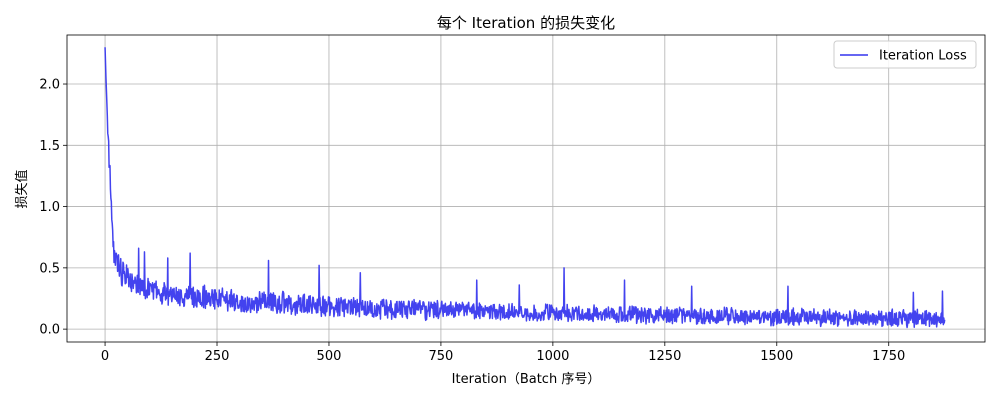 The width and height of the screenshot is (1000, 400). I want to click on x-axis-label: Iteration（Batch 序号）, so click(526, 379).